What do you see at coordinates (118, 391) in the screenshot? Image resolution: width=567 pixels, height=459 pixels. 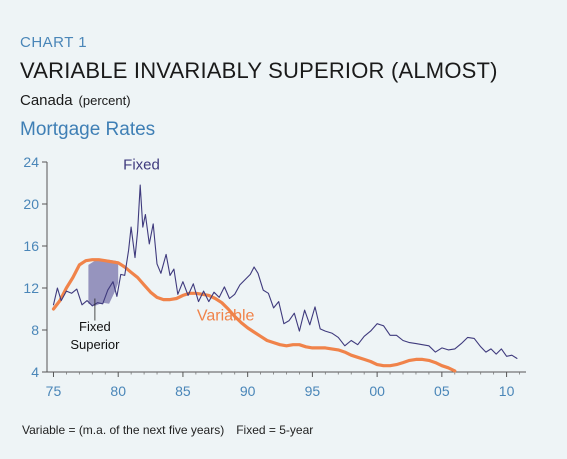 I see `x-tick-label: 80` at bounding box center [118, 391].